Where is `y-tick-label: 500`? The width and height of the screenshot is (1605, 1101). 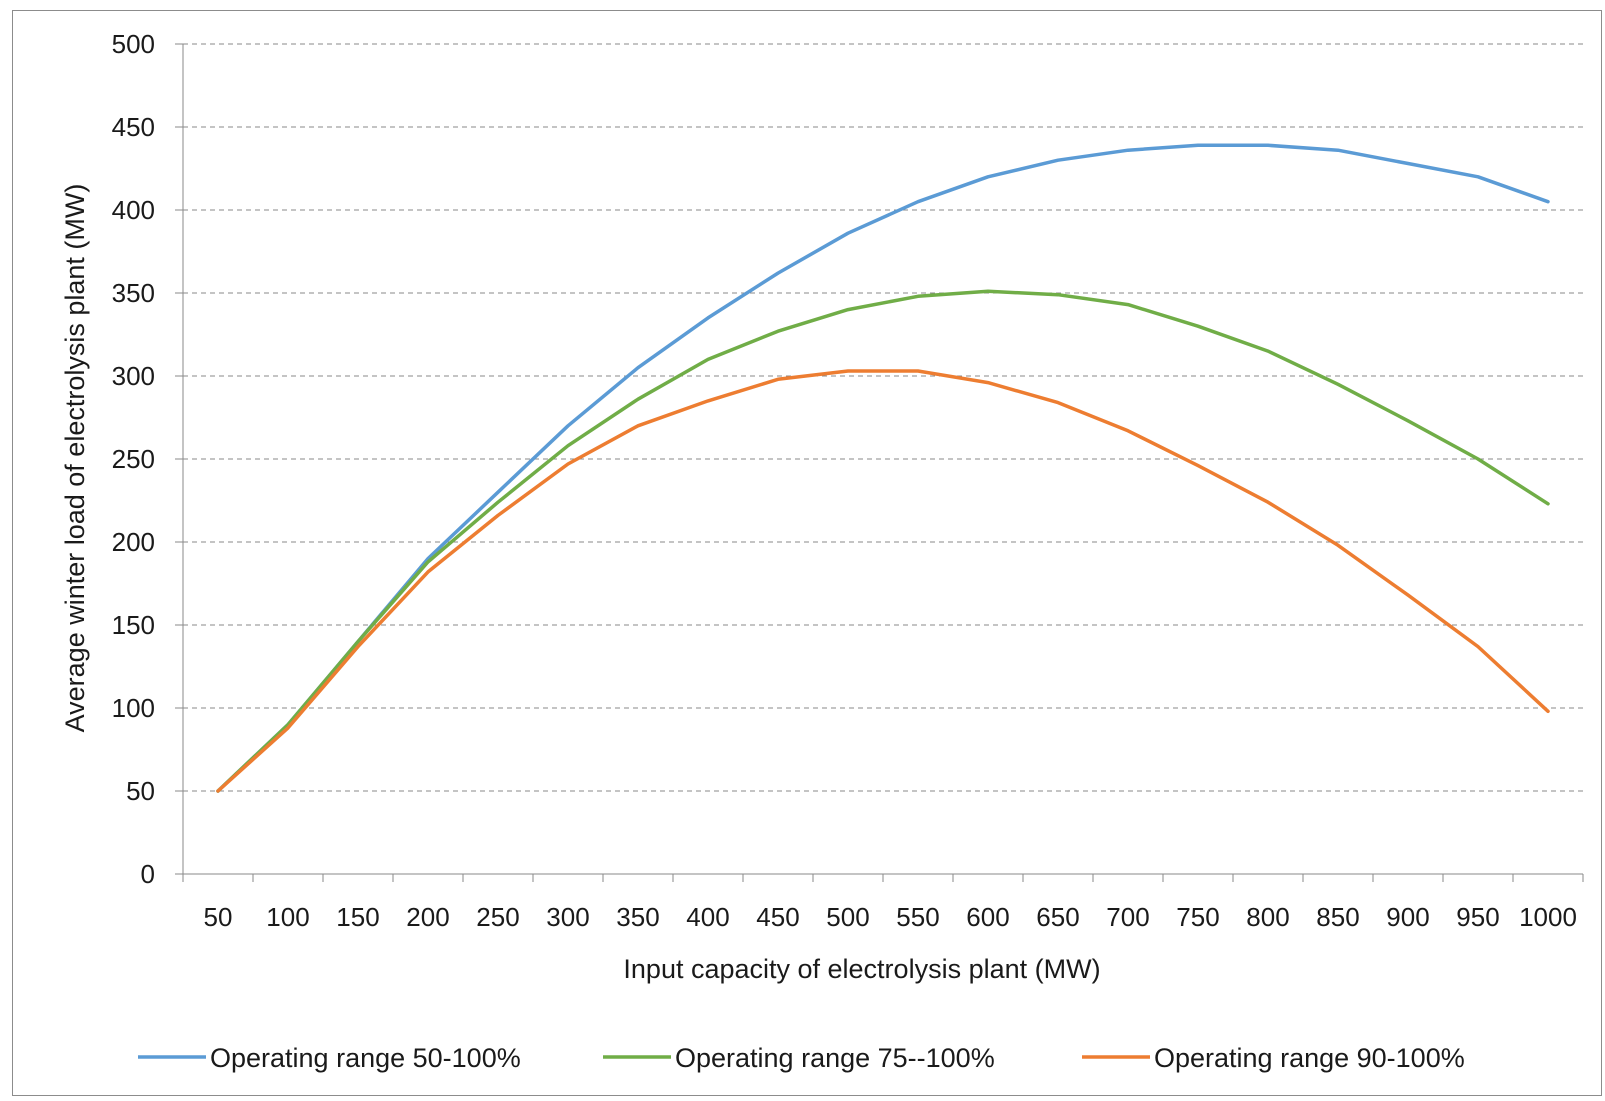
y-tick-label: 500 is located at coordinates (133, 44).